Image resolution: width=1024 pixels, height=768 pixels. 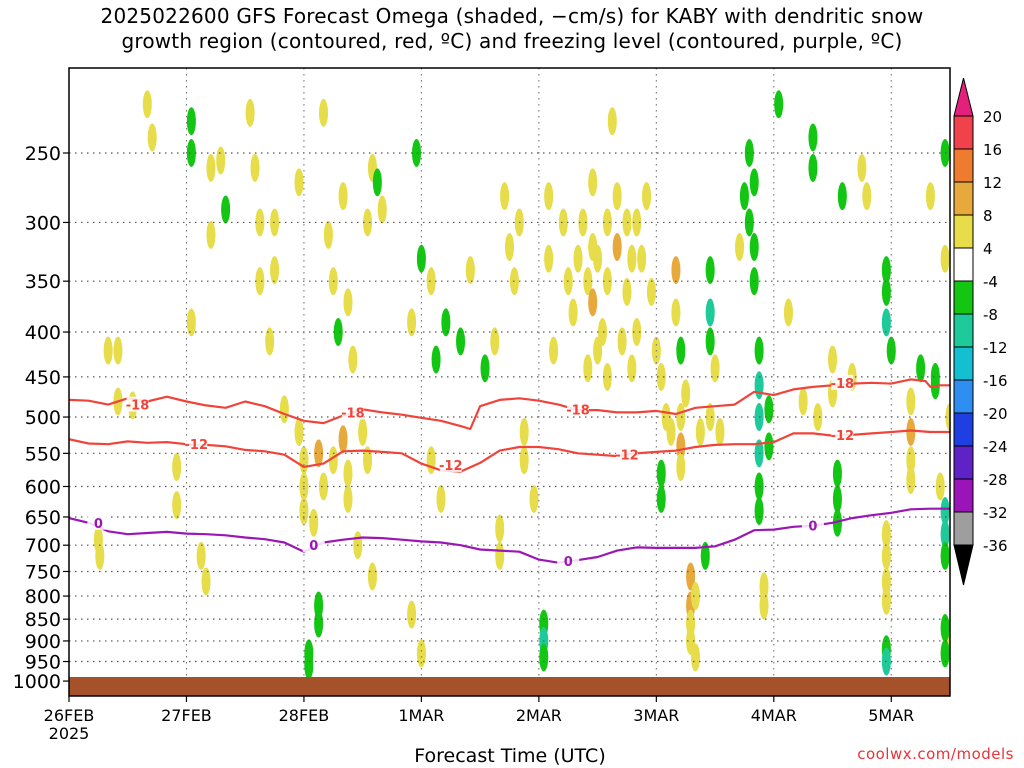 I want to click on contour-line, so click(x=509, y=451).